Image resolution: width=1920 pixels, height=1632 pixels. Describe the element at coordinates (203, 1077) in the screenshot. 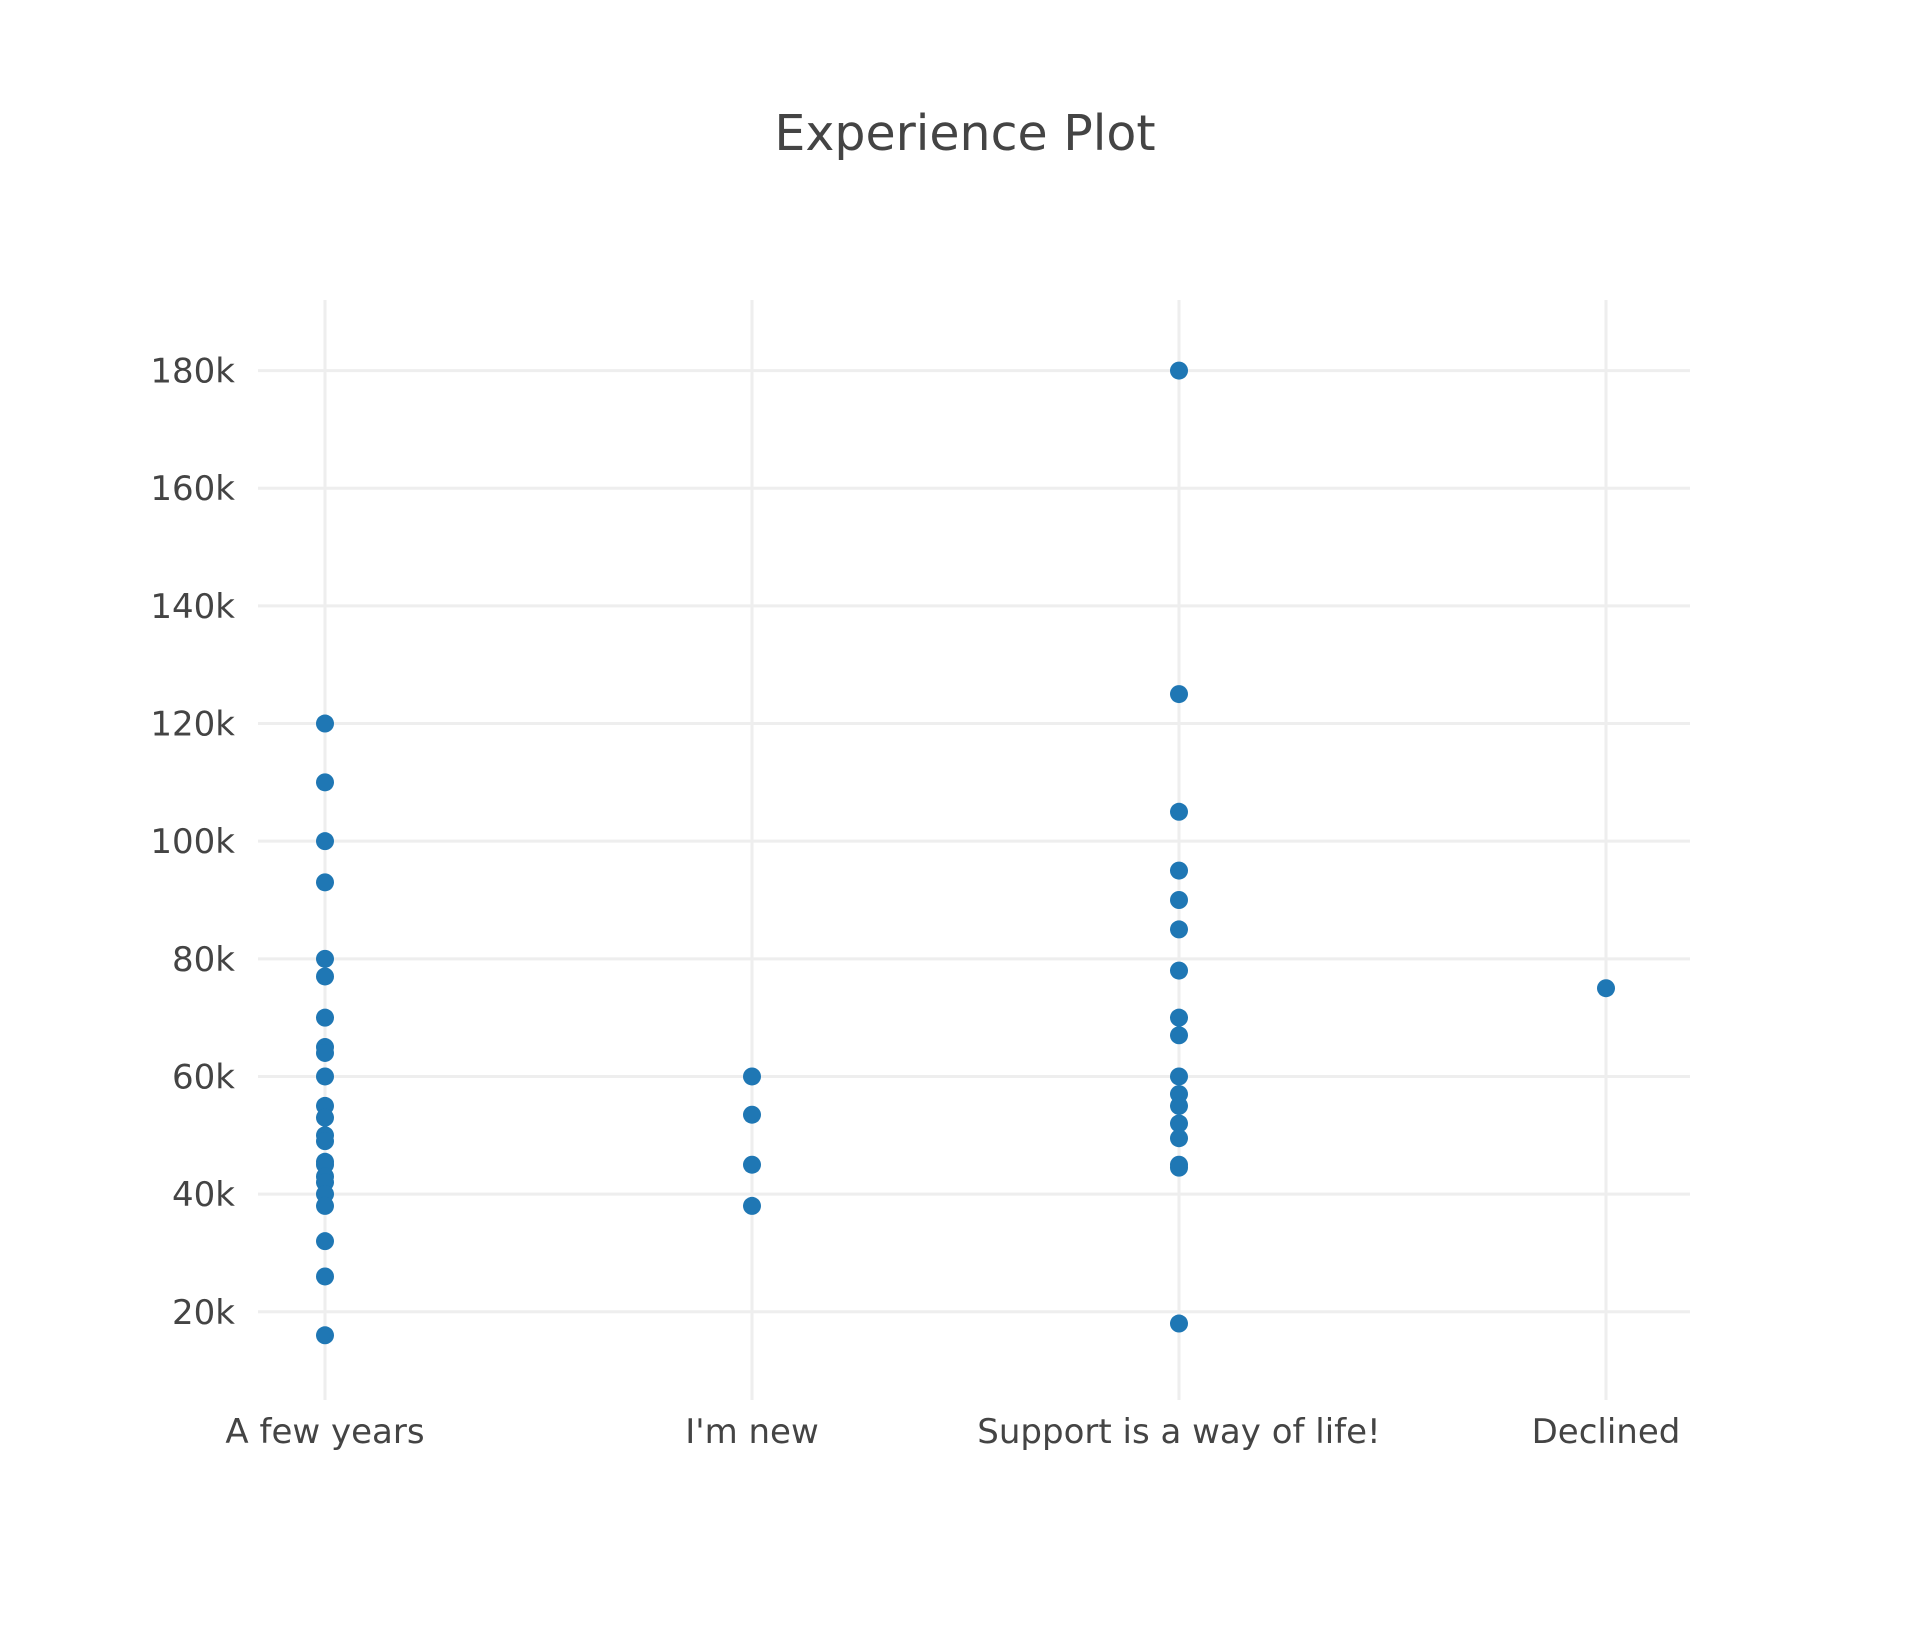

I see `y-tick-label: 60k` at that location.